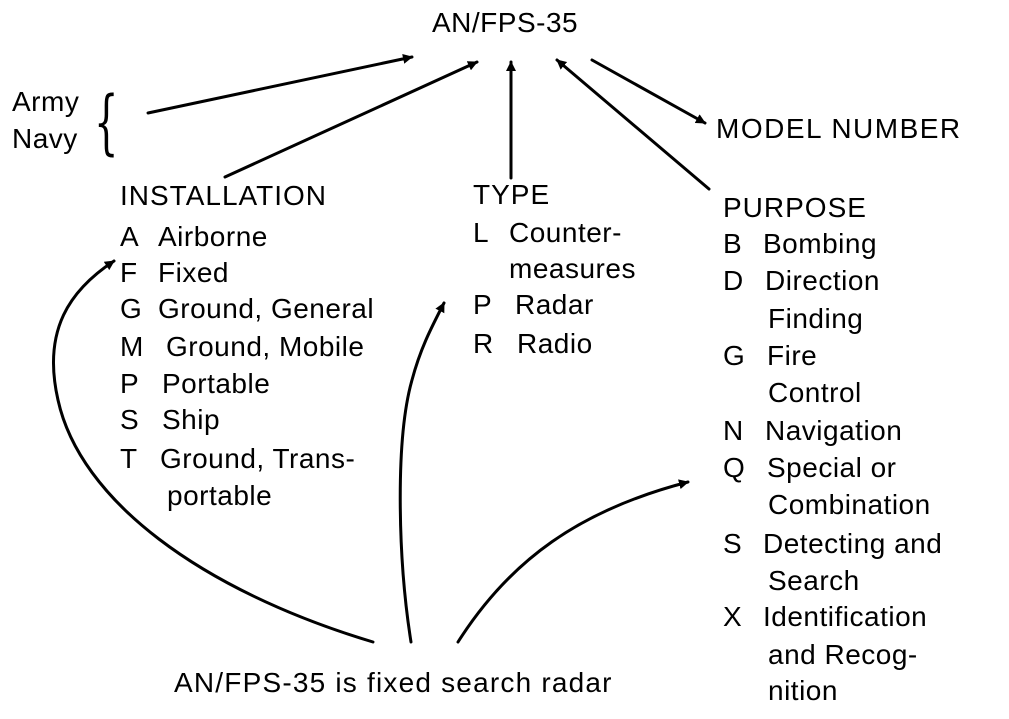 This screenshot has width=1009, height=719. What do you see at coordinates (481, 232) in the screenshot?
I see `type-code: L` at bounding box center [481, 232].